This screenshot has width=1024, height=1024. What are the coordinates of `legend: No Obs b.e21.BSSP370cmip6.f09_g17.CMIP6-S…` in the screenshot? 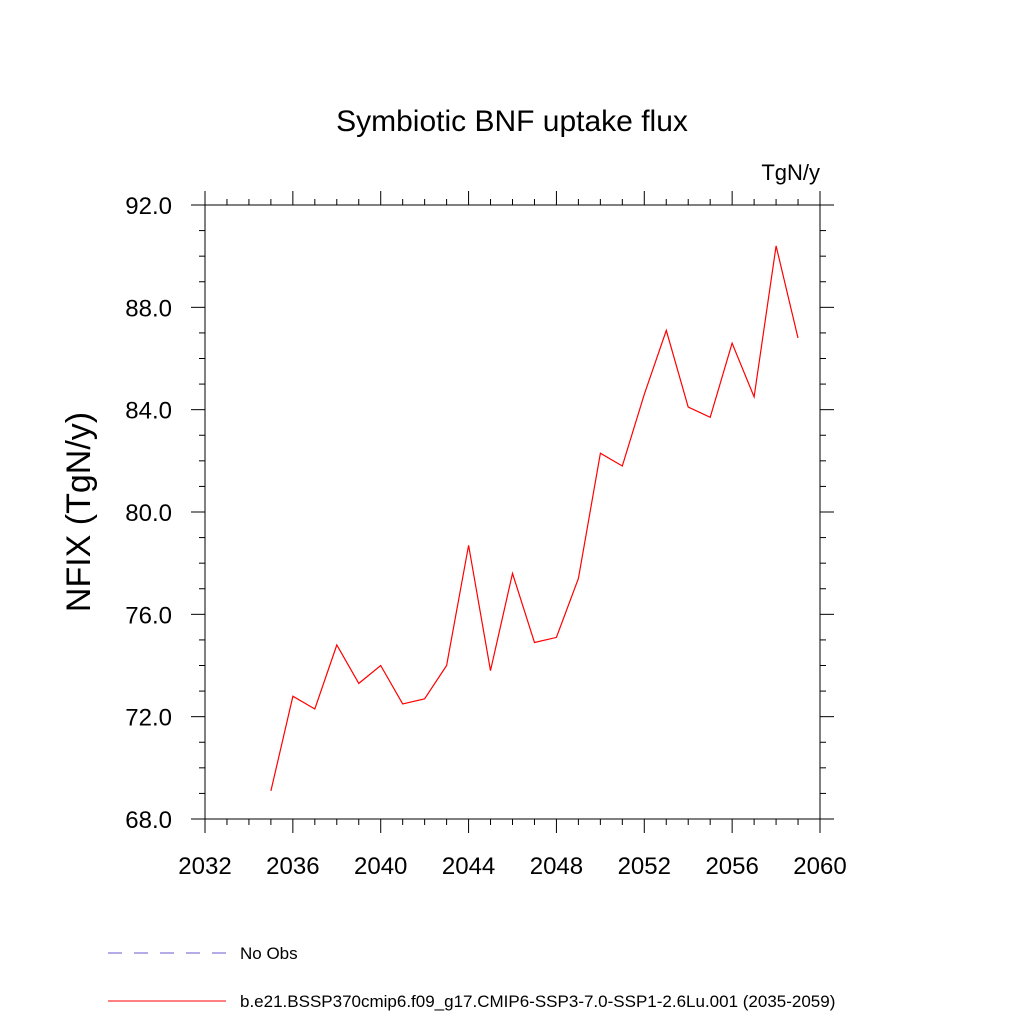 It's located at (471, 977).